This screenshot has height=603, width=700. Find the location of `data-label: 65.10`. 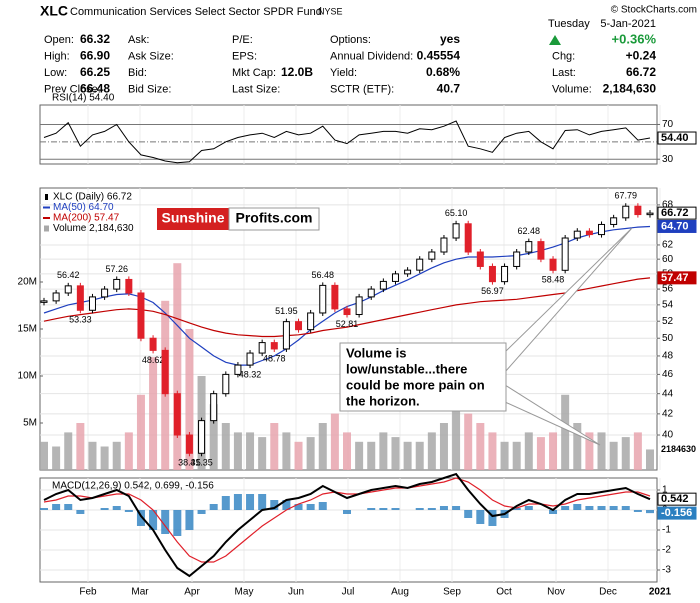

data-label: 65.10 is located at coordinates (456, 213).